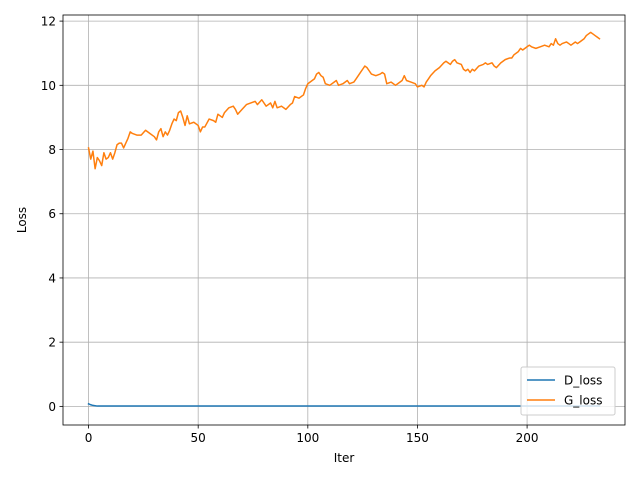  Describe the element at coordinates (583, 401) in the screenshot. I see `legend-label: G_loss` at that location.